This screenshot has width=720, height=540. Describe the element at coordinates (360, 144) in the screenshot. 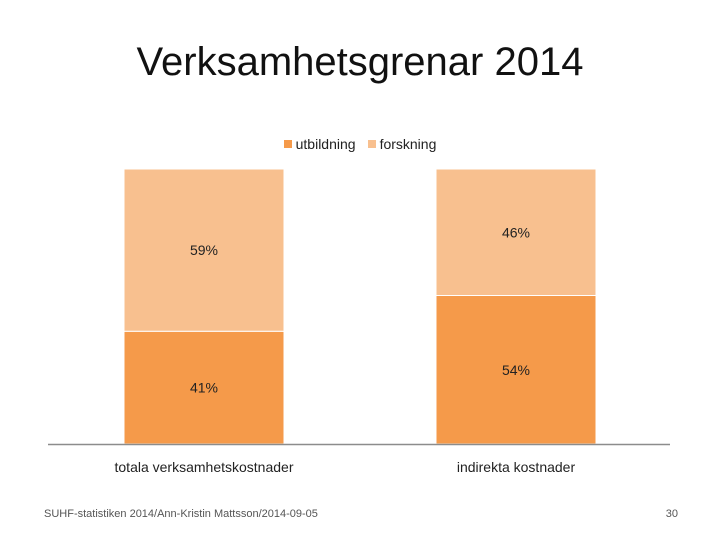

I see `chart-legend: utbildning forskning` at that location.